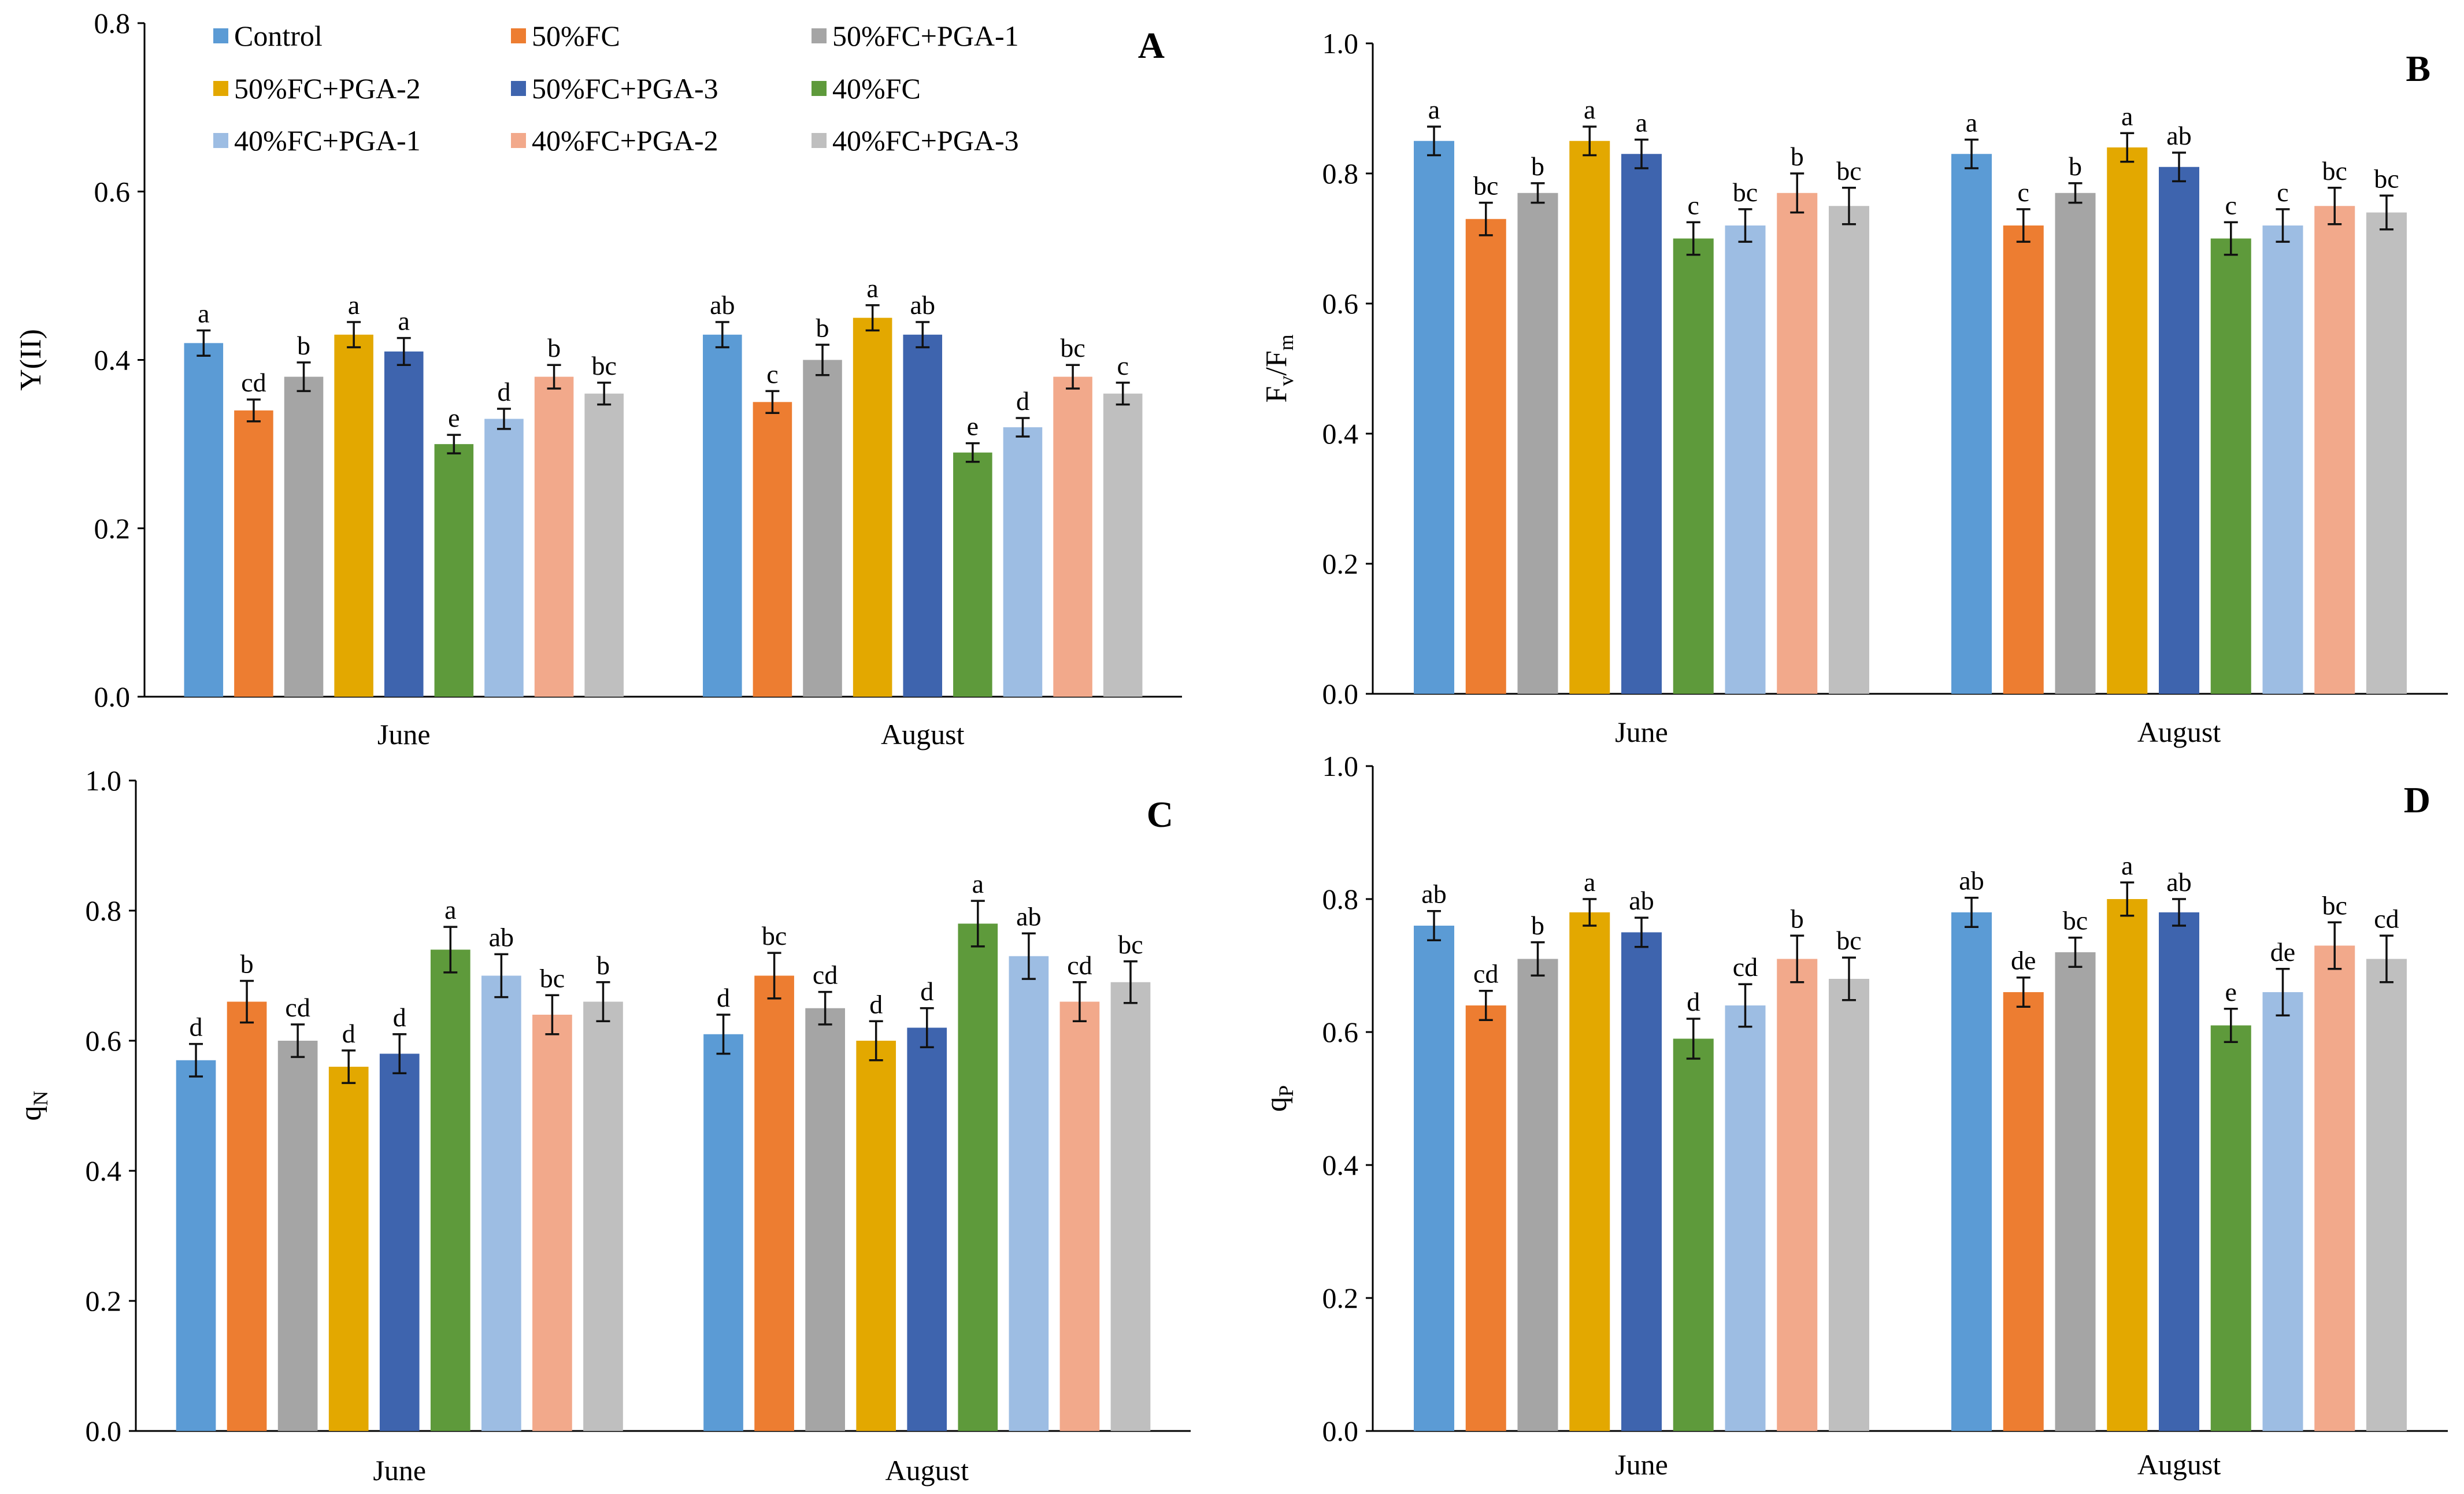  I want to click on significance-label: cd, so click(253, 382).